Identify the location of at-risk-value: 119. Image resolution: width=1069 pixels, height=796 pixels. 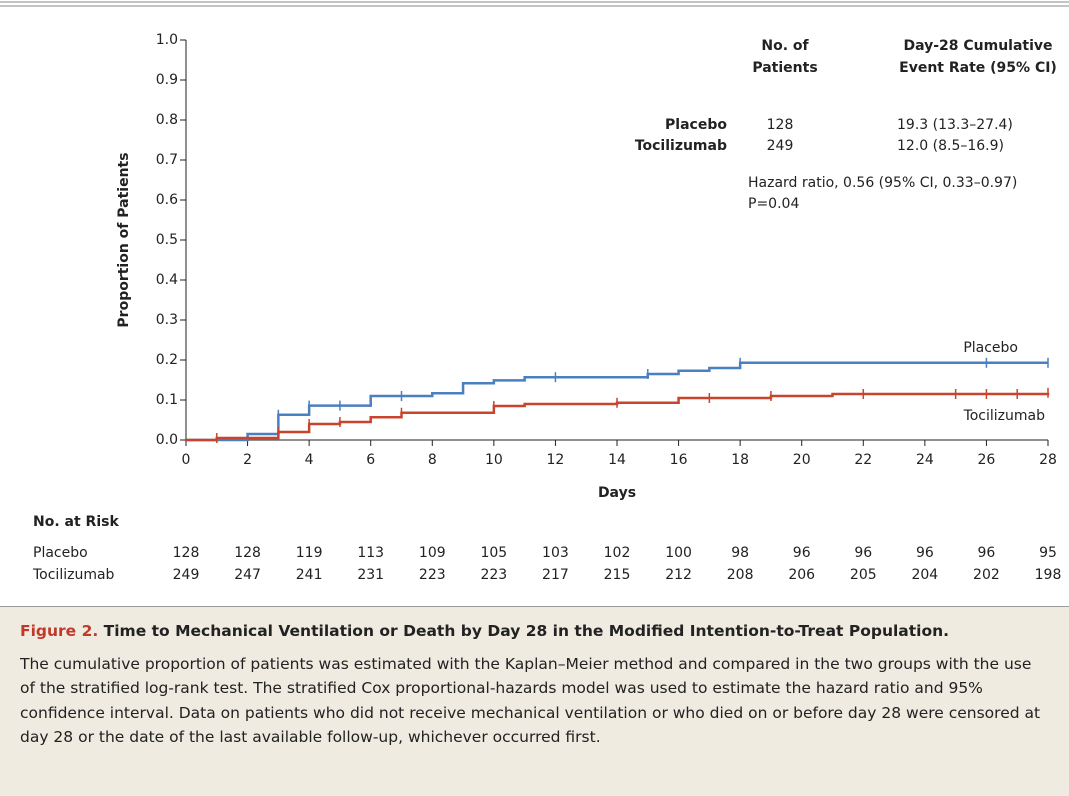
(309, 553).